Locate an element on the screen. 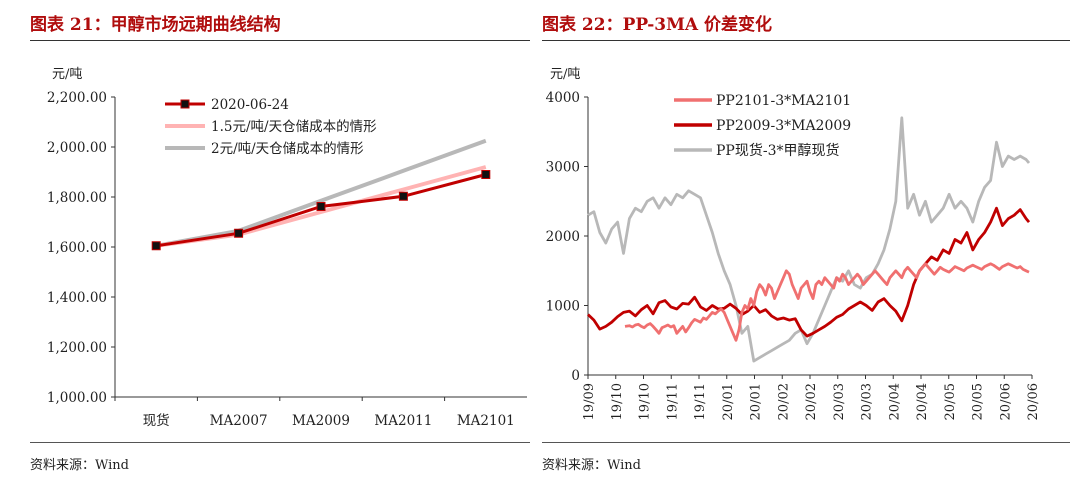 The image size is (1080, 492). x-tick-label: 19/09 is located at coordinates (589, 401).